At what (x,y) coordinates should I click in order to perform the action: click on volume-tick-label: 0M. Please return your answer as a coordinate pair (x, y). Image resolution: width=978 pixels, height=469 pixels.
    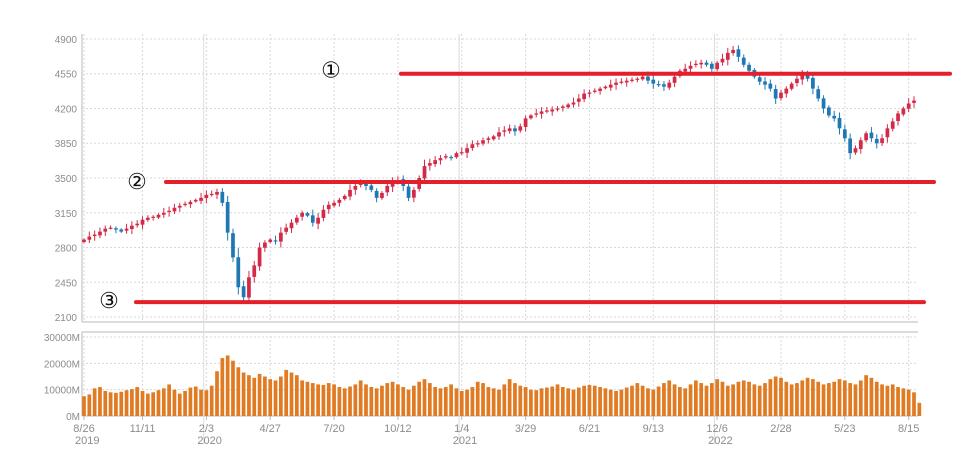
    Looking at the image, I should click on (73, 417).